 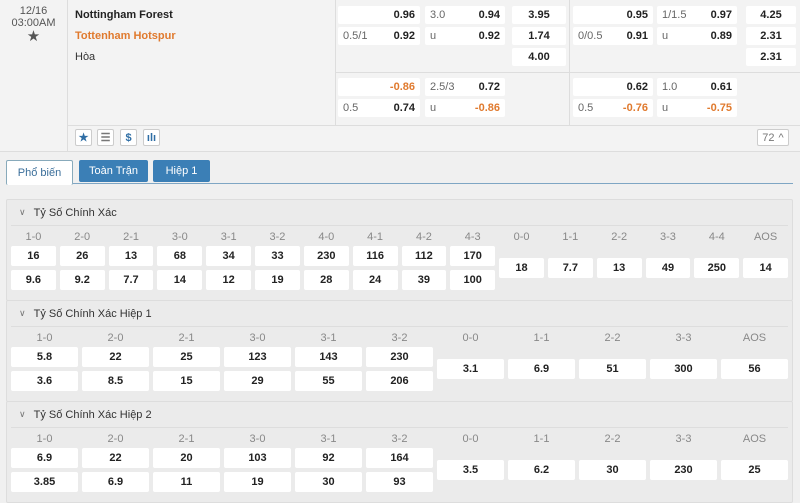 What do you see at coordinates (613, 108) in the screenshot?
I see `odds-cell: 0.5 -0.76` at bounding box center [613, 108].